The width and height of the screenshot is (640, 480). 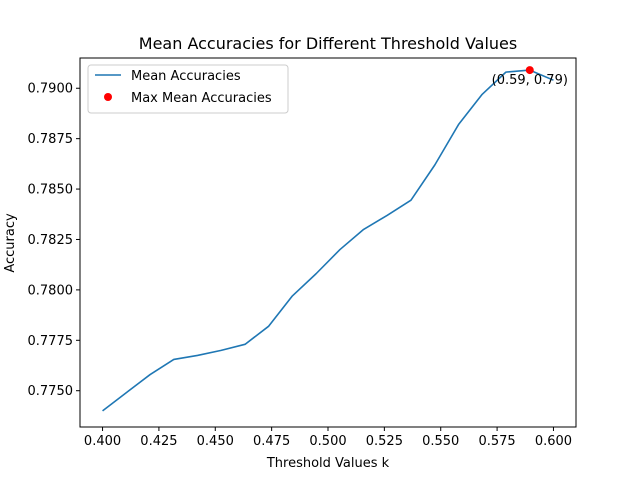 What do you see at coordinates (51, 391) in the screenshot?
I see `y-tick-label: 0.7750` at bounding box center [51, 391].